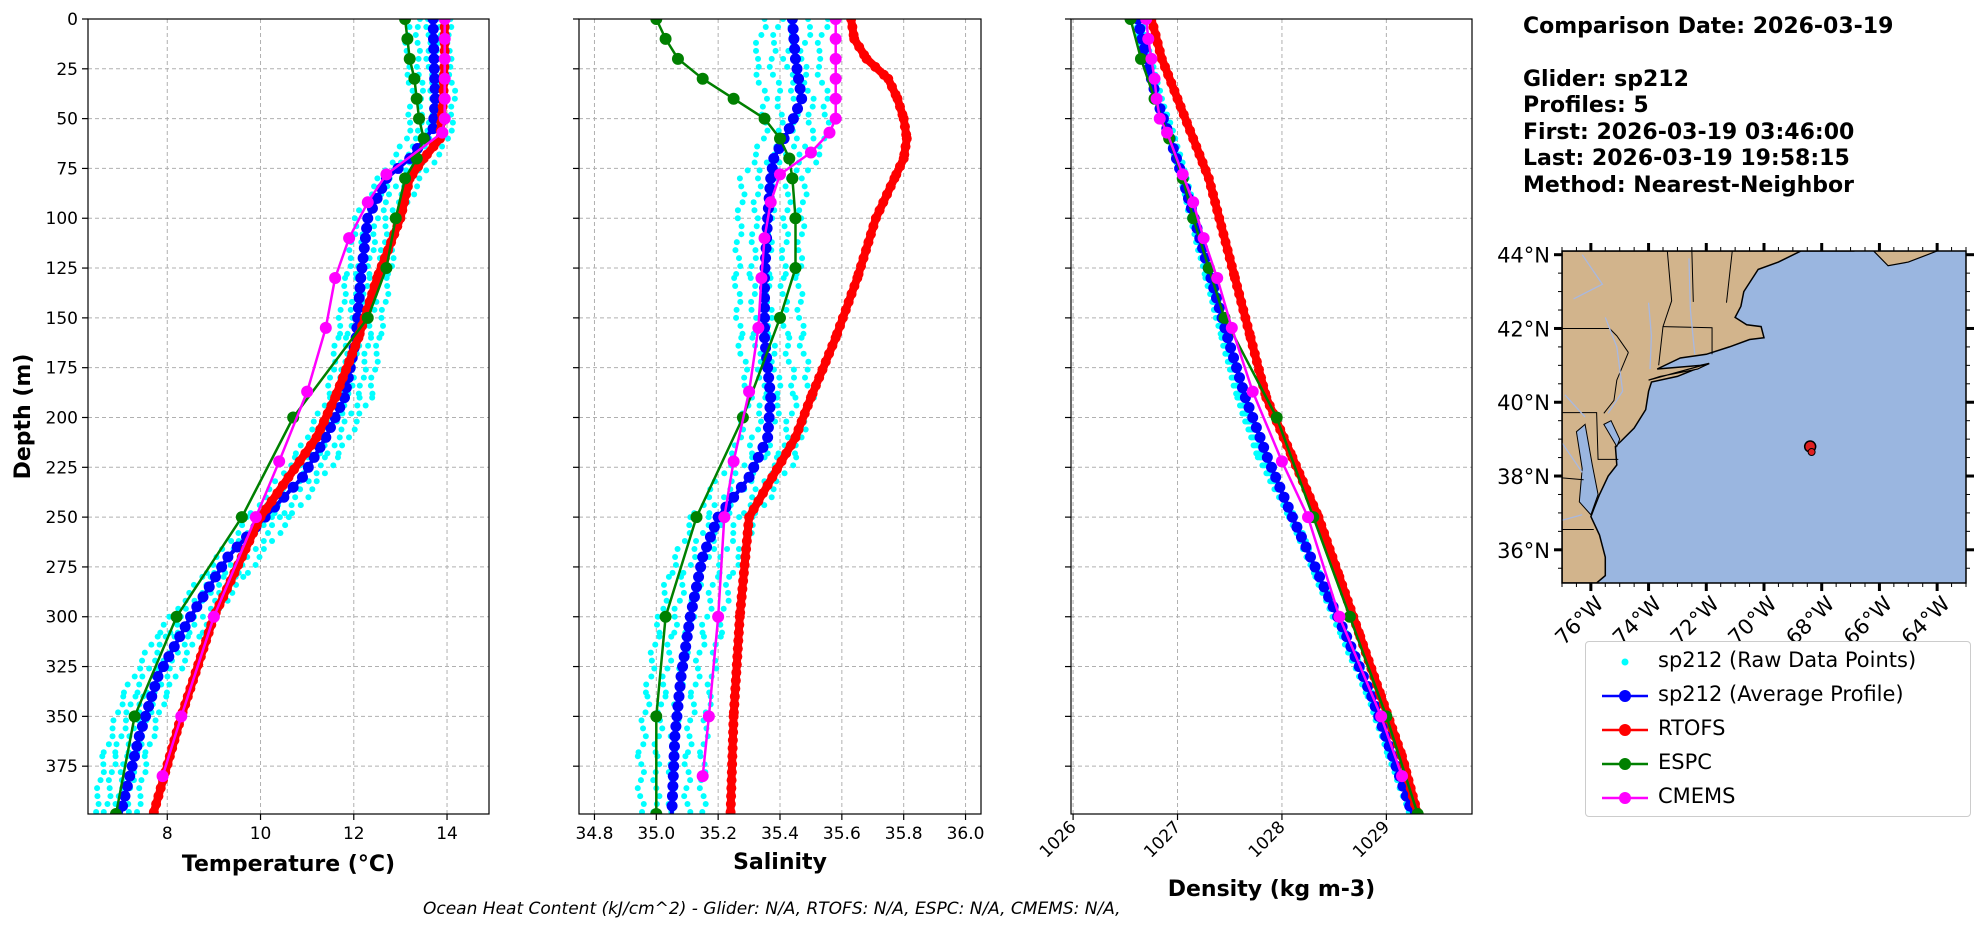 The image size is (1978, 934). What do you see at coordinates (1625, 730) in the screenshot?
I see `legend-swatch-rtofs` at bounding box center [1625, 730].